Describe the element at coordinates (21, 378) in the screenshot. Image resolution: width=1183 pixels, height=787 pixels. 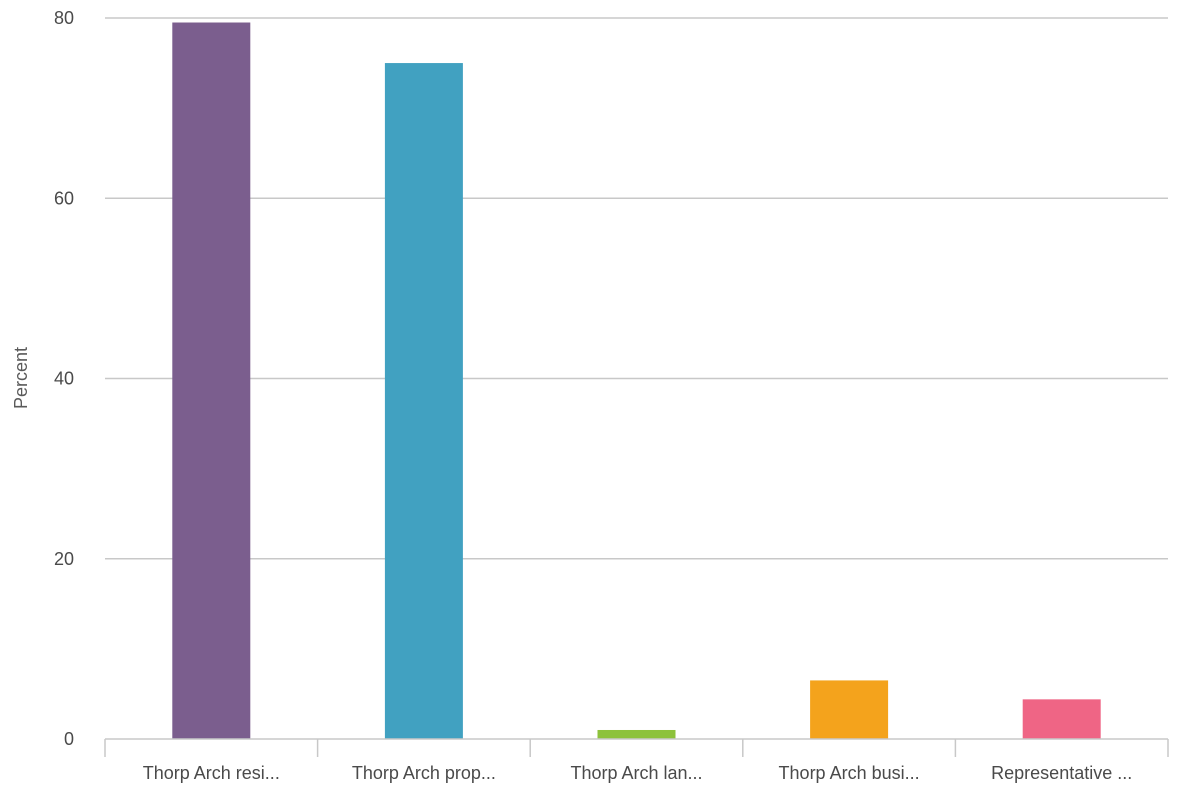
I see `y-axis-title: Percent` at that location.